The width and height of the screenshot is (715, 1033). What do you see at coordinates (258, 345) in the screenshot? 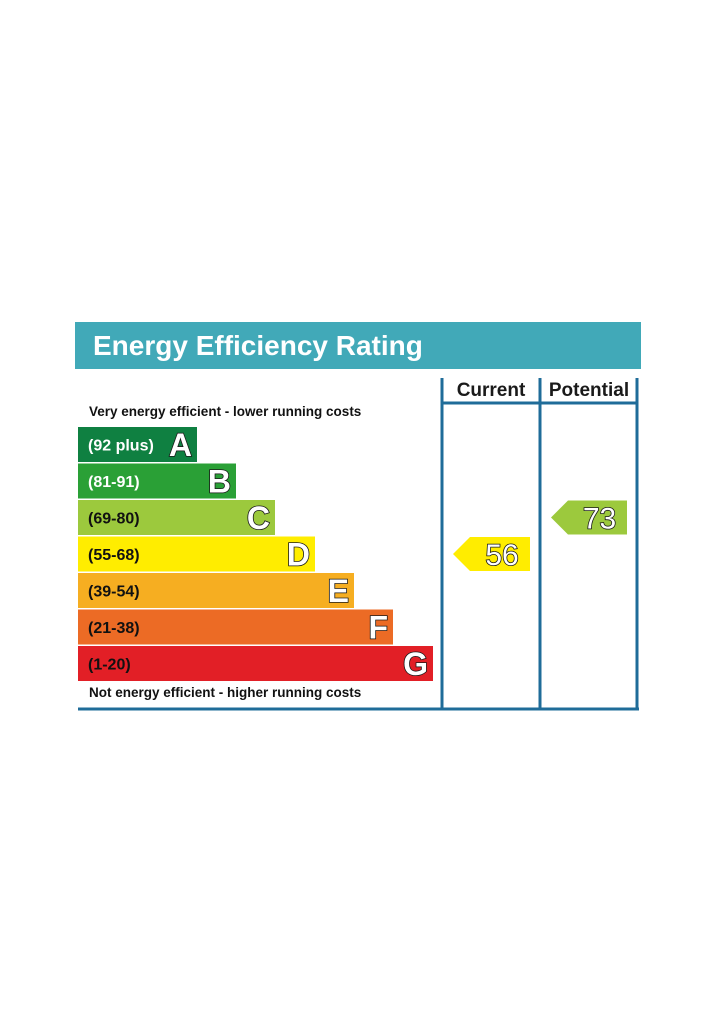
I see `chart-title: Energy Efficiency Rating` at bounding box center [258, 345].